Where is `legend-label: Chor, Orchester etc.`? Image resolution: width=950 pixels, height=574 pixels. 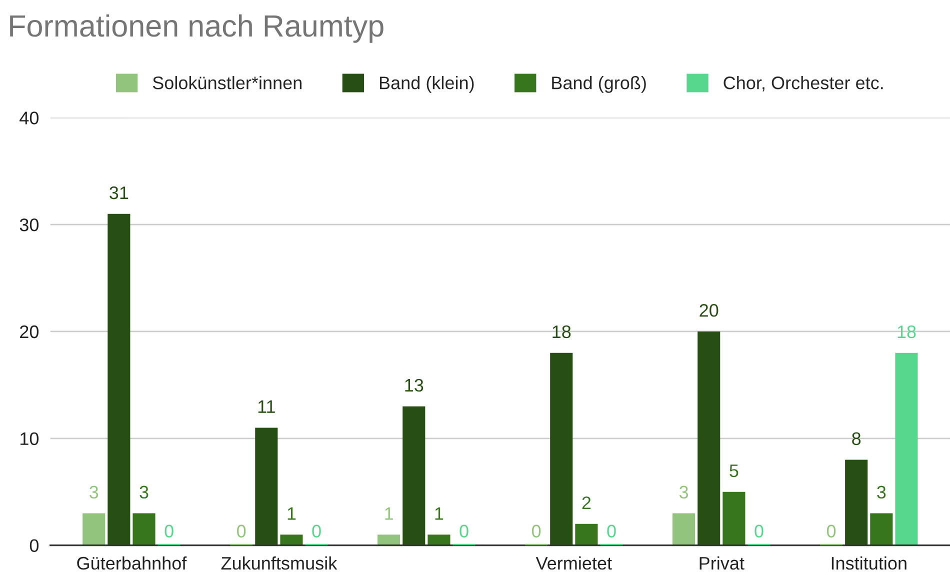
legend-label: Chor, Orchester etc. is located at coordinates (803, 84).